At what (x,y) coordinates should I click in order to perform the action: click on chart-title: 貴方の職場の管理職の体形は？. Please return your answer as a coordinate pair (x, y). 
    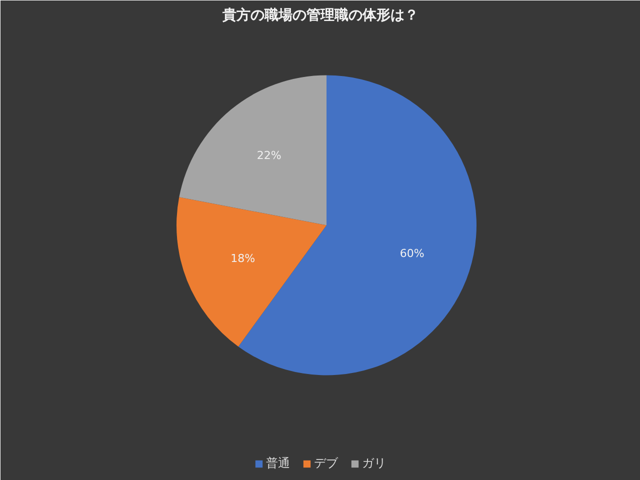
    Looking at the image, I should click on (320, 15).